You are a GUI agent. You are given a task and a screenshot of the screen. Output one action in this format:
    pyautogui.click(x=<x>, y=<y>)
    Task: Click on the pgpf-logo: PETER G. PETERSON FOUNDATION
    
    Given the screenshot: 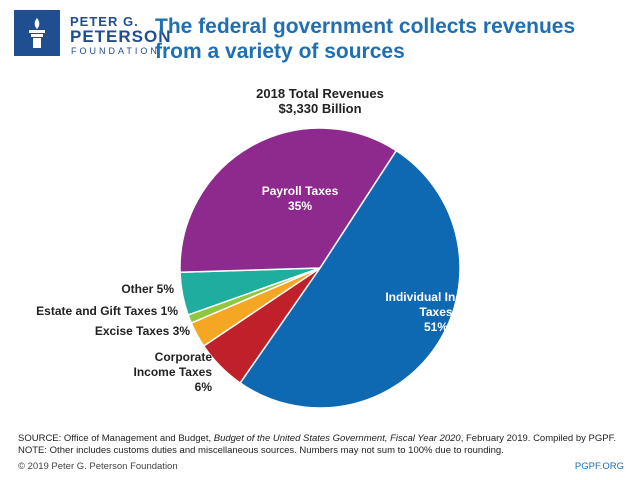 What is the action you would take?
    pyautogui.click(x=92, y=35)
    